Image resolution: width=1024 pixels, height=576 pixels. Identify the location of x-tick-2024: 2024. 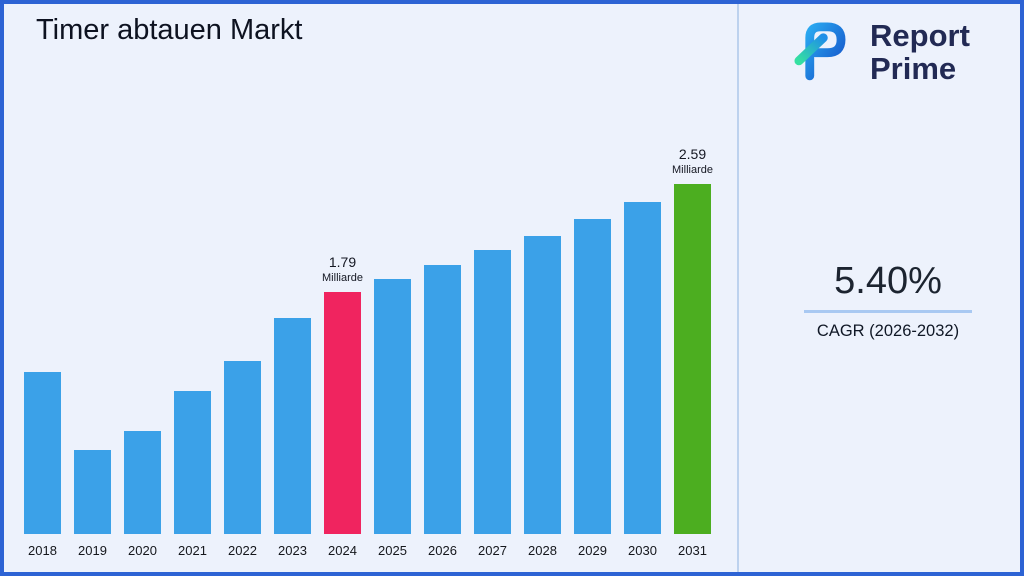
(342, 550).